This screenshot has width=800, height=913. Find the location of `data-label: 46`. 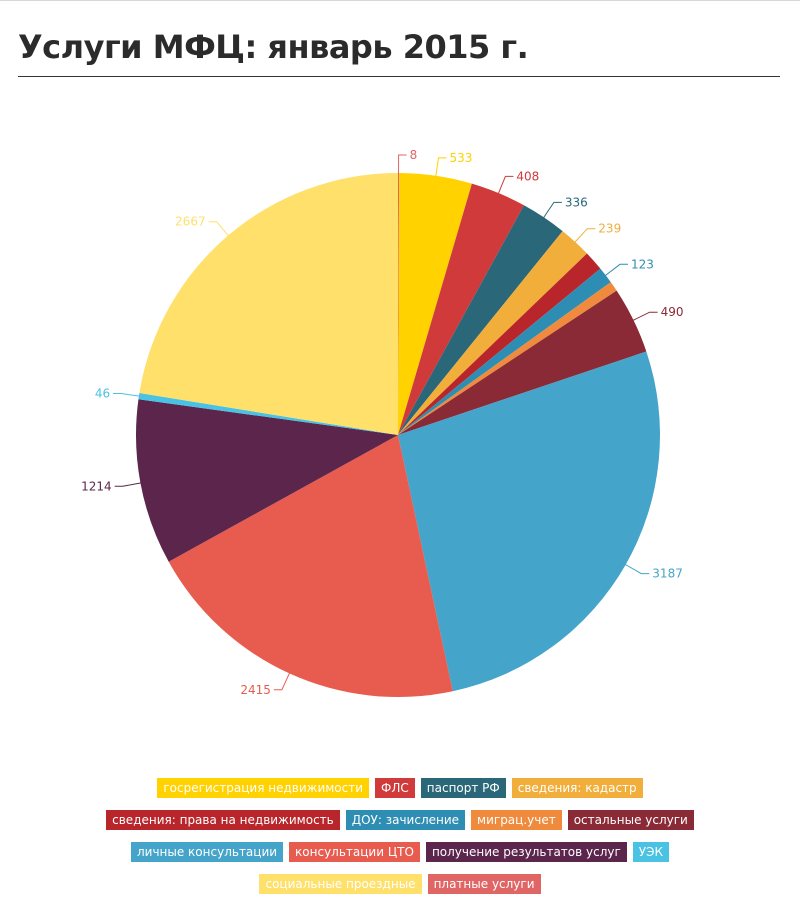

data-label: 46 is located at coordinates (102, 394).